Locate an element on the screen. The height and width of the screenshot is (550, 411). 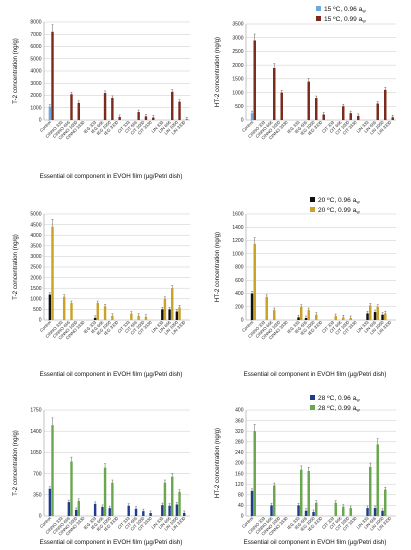
y-axis-label: T-2 concentration (ng/g) is located at coordinates (15, 463).